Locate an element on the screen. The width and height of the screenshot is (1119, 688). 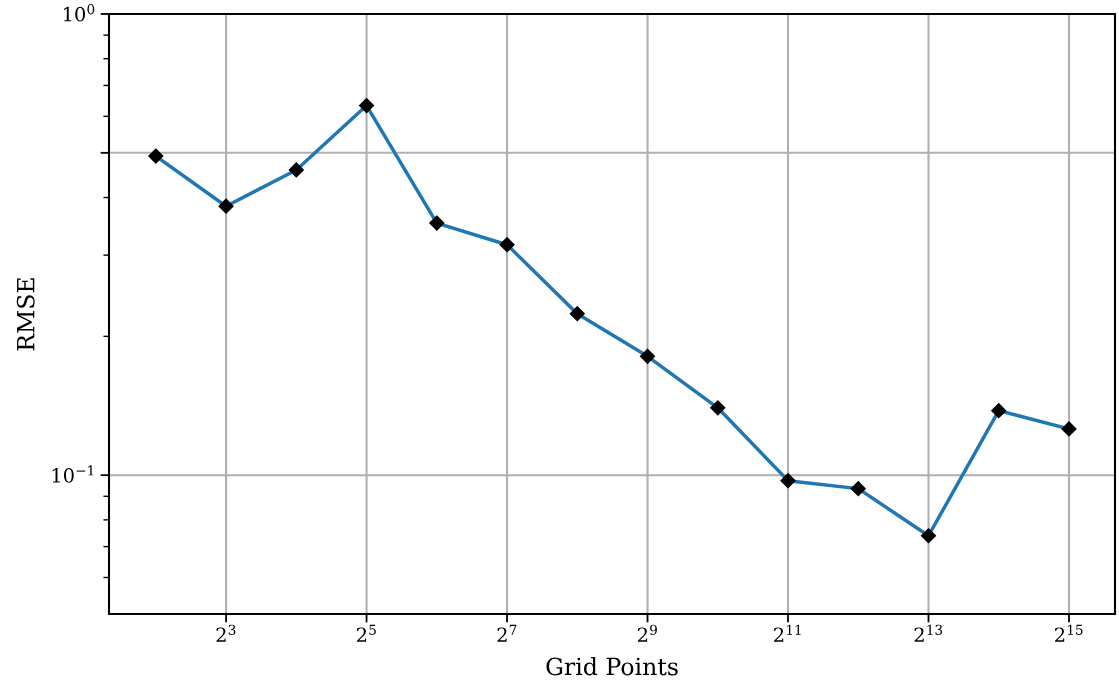
x-tick-label: 2$^{11}$ is located at coordinates (787, 633).